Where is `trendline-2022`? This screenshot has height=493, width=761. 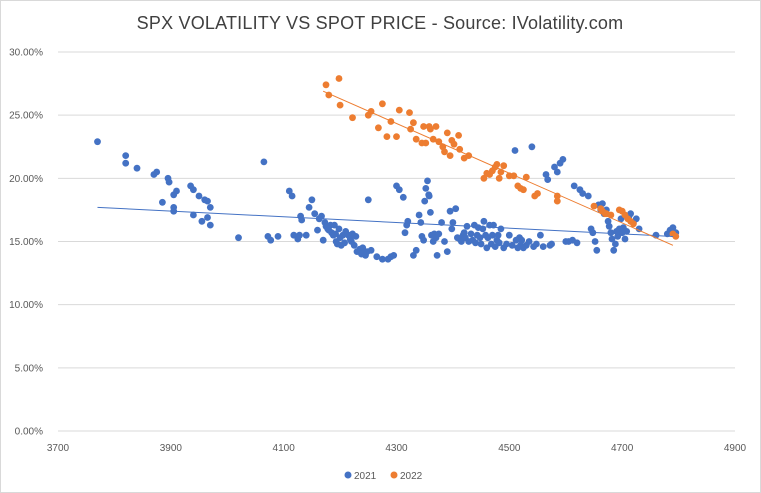 trendline-2022 is located at coordinates (498, 168).